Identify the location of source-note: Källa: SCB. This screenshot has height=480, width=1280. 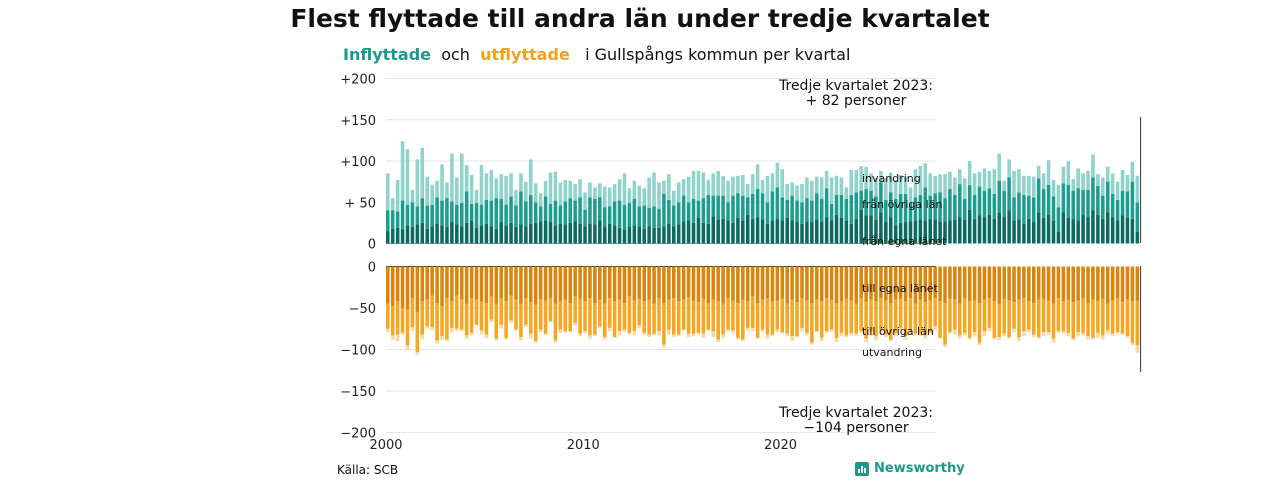
(368, 470).